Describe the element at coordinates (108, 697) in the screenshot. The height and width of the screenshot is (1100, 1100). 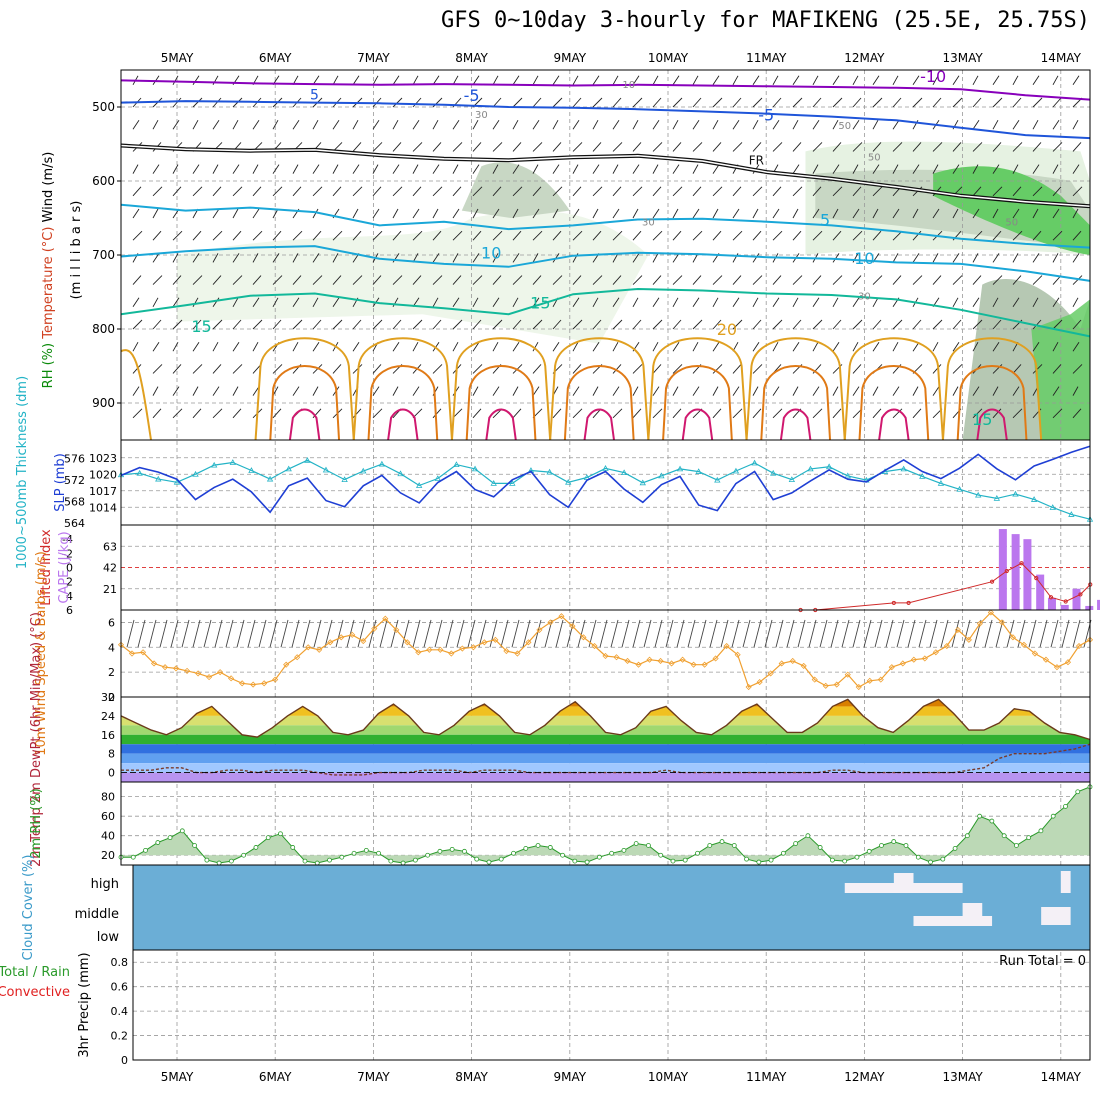
I see `temp-tick-label: 32` at that location.